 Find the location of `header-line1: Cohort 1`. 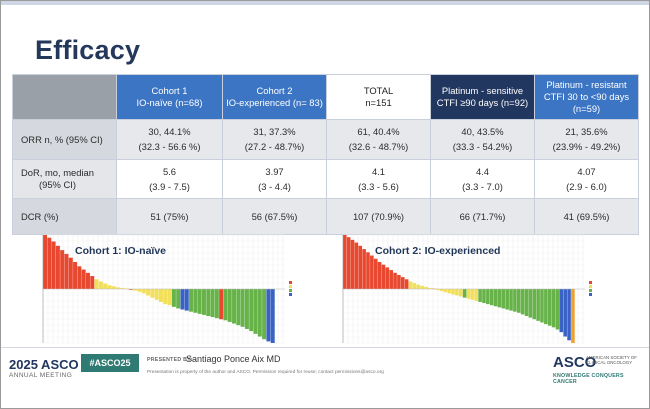

header-line1: Cohort 1 is located at coordinates (169, 90).